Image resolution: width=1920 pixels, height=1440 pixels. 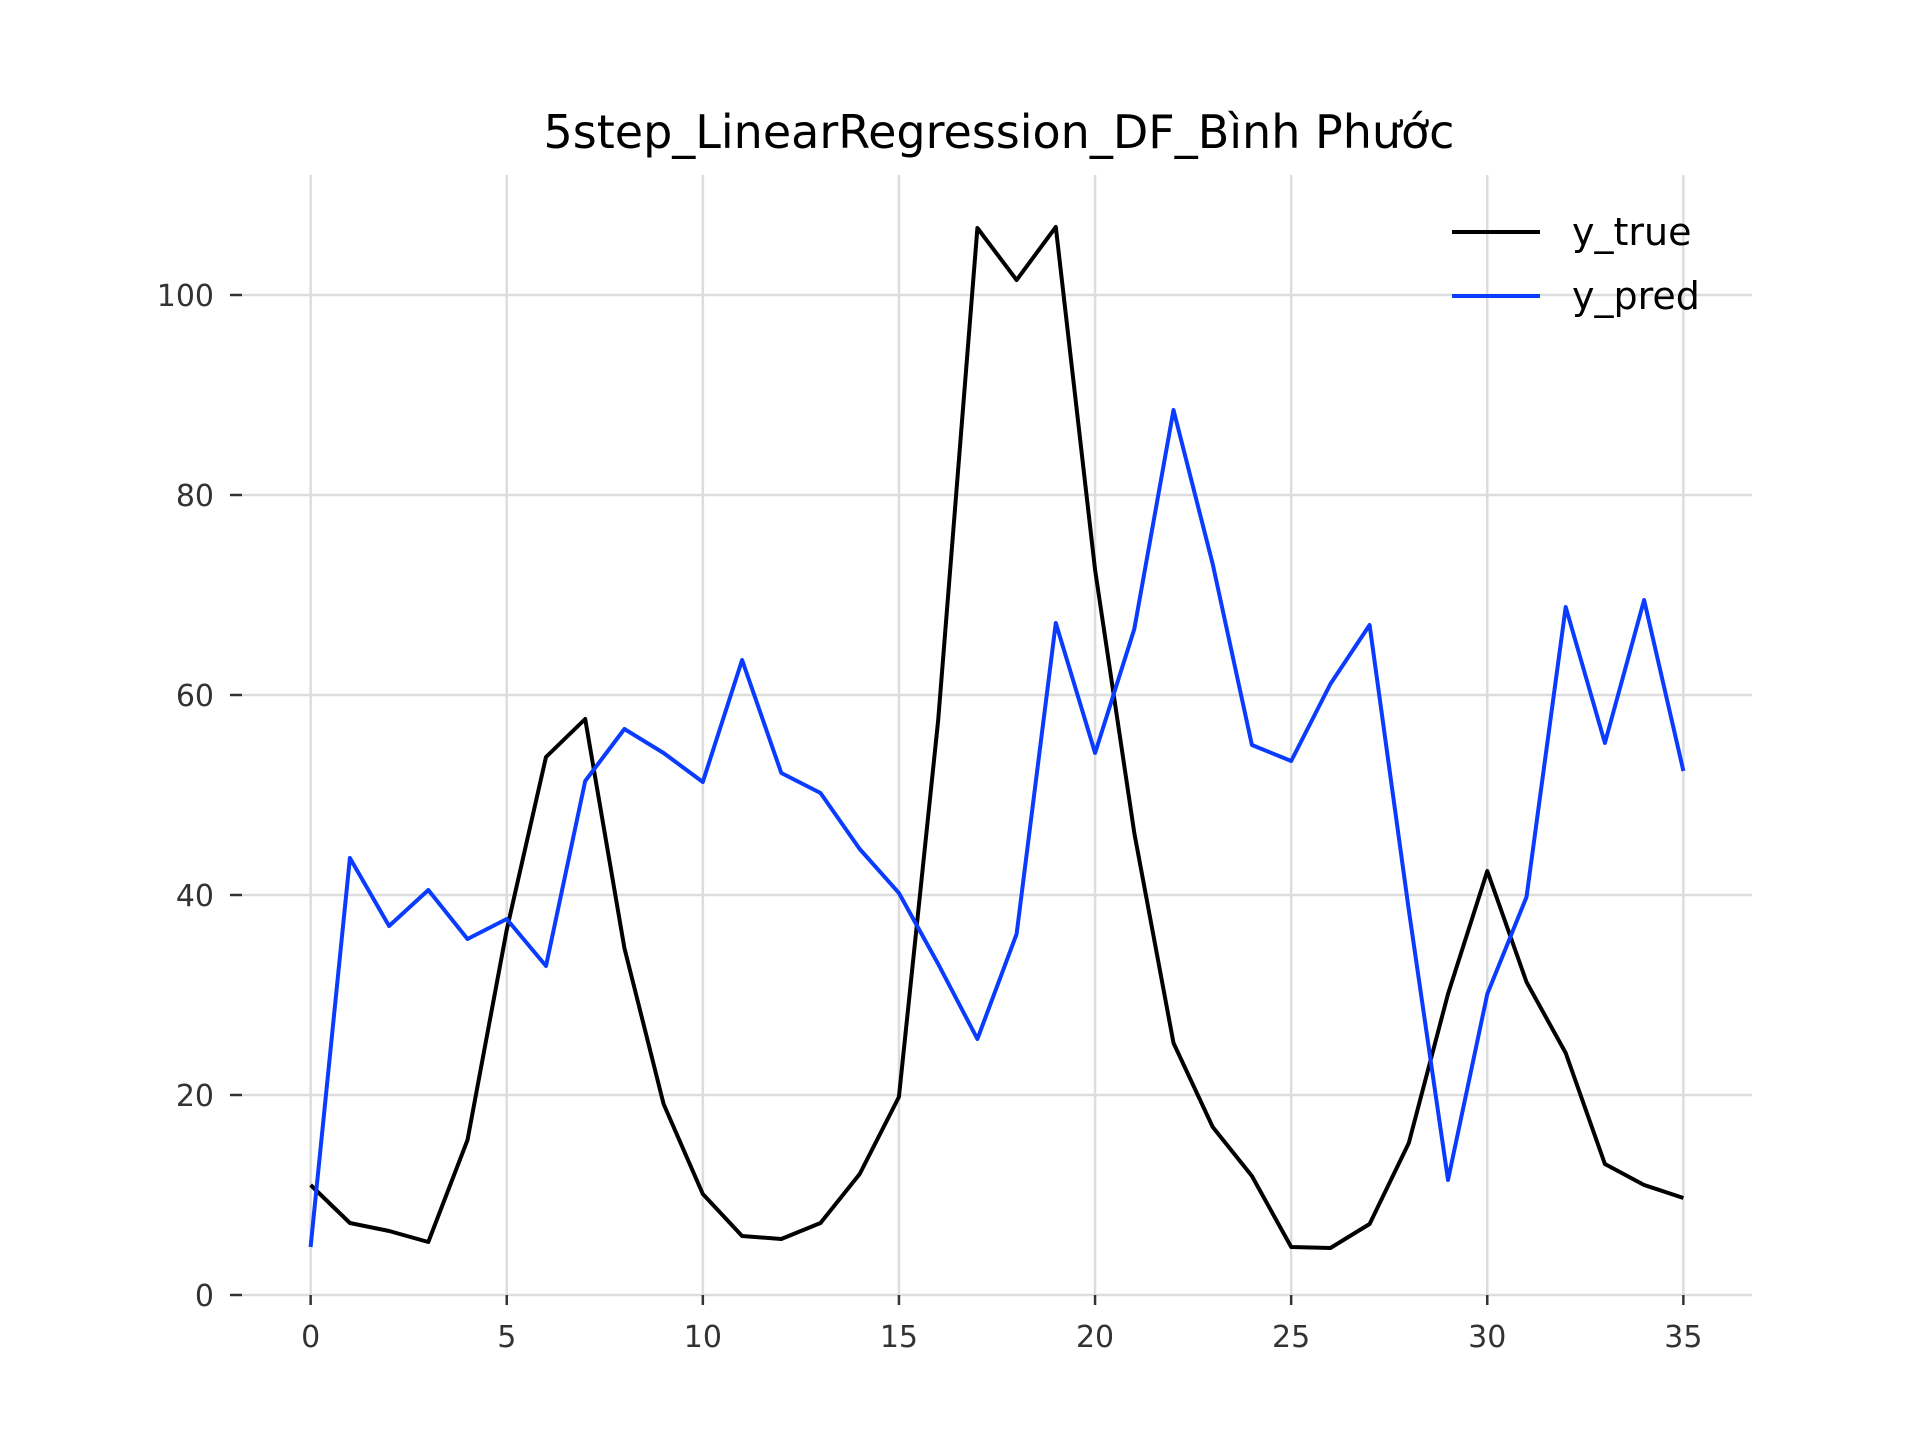 What do you see at coordinates (1683, 1337) in the screenshot?
I see `x-tick-label: 35` at bounding box center [1683, 1337].